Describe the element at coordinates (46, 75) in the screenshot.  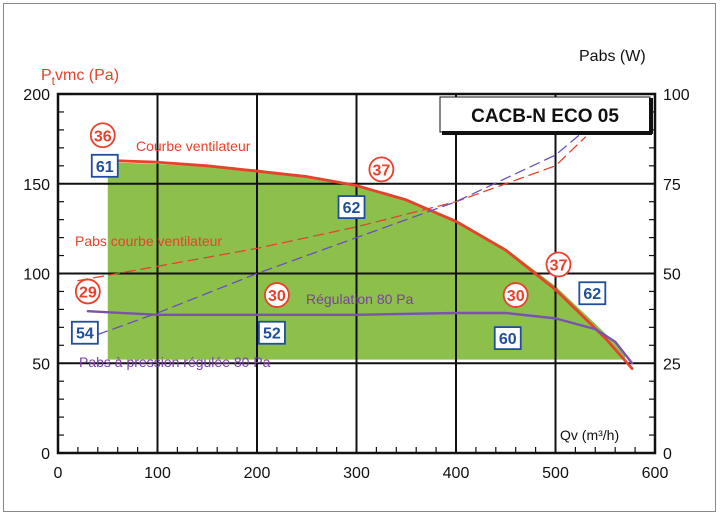
I see `left-axis-title-main: P` at that location.